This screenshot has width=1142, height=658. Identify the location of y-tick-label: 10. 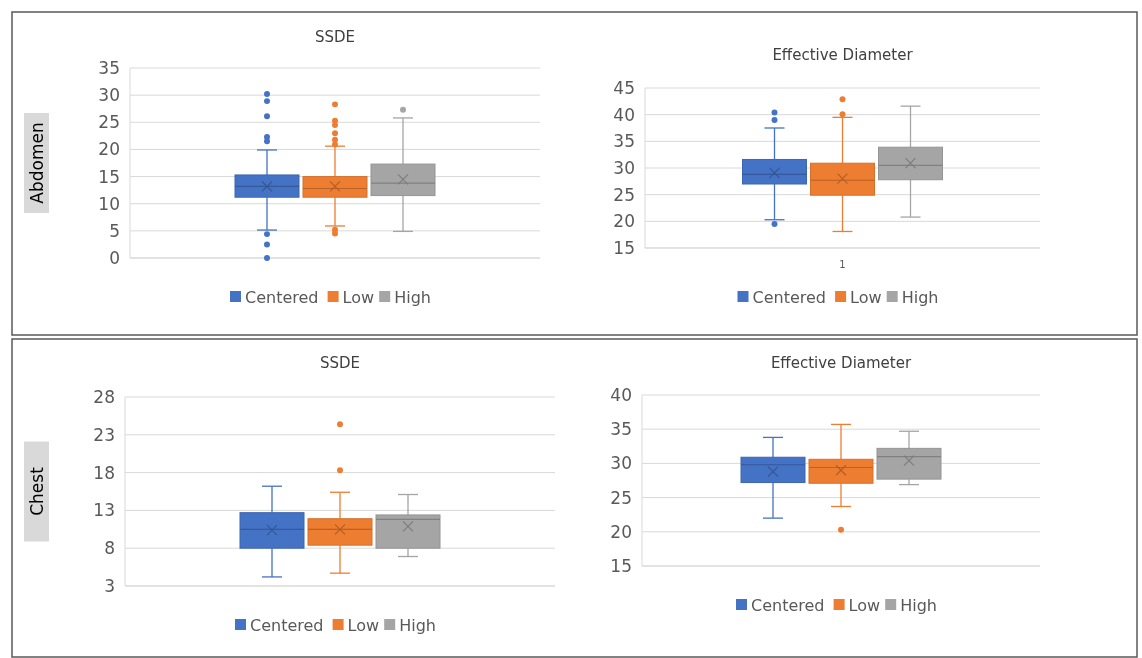
(109, 203).